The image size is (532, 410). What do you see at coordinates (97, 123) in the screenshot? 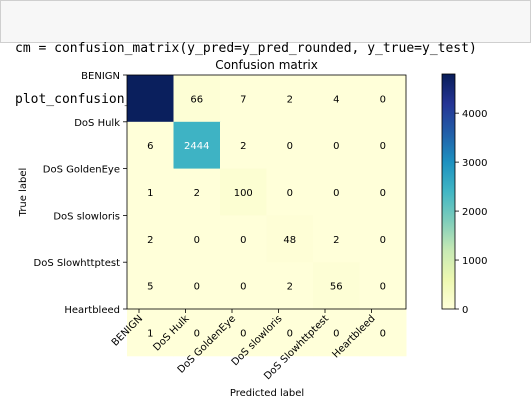
I see `y-tick-label: DoS Hulk` at bounding box center [97, 123].